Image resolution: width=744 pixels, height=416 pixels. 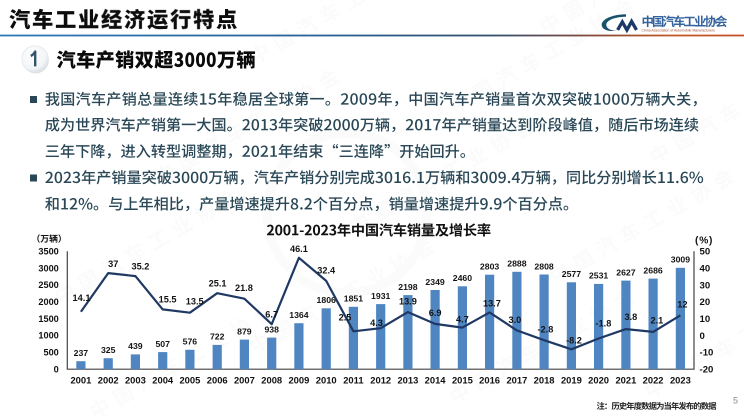 I want to click on svg-text: 1931, so click(x=380, y=296).